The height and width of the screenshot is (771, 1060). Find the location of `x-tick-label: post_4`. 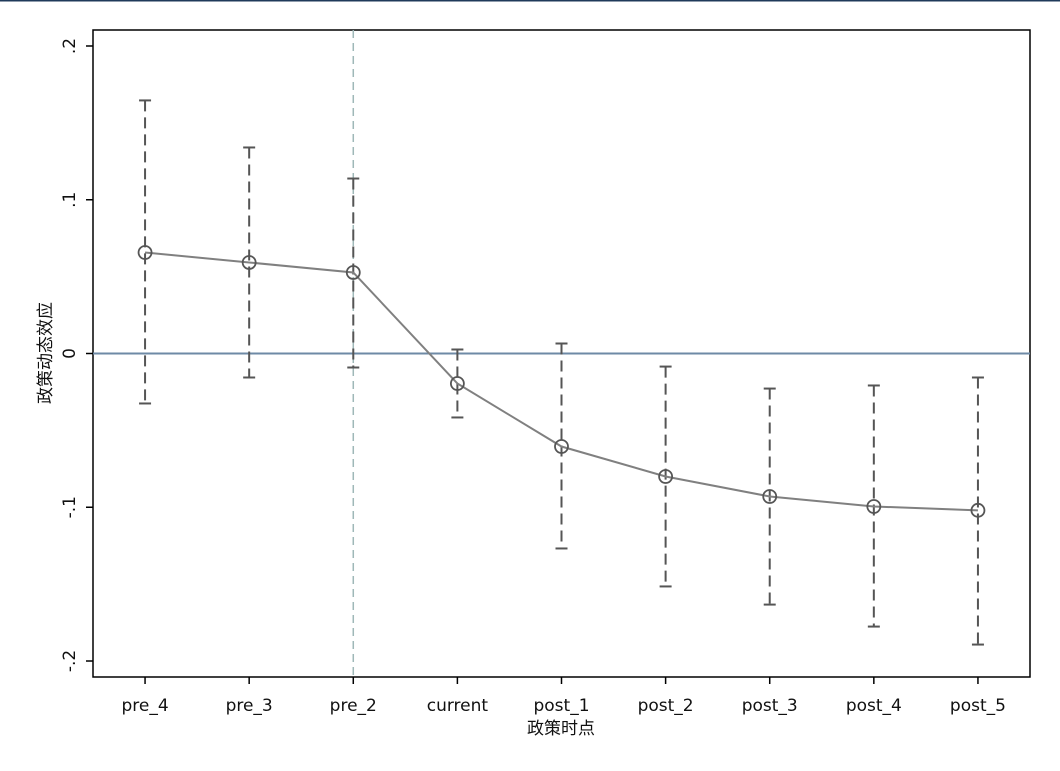

x-tick-label: post_4 is located at coordinates (874, 706).